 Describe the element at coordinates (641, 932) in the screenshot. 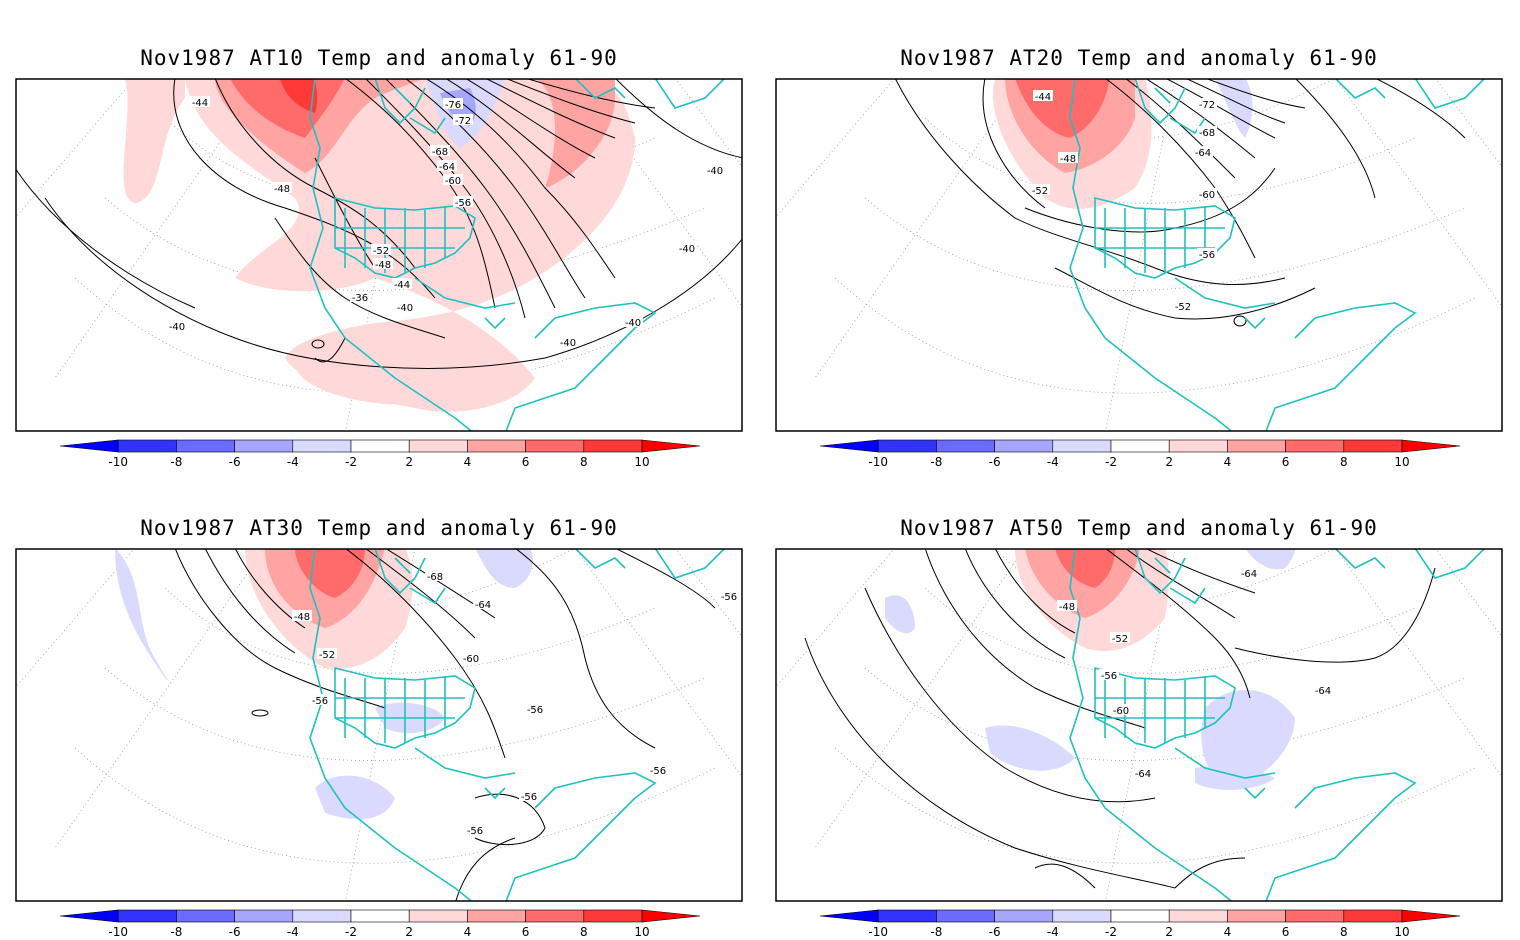

I see `colorbar-tick-label: 10` at that location.